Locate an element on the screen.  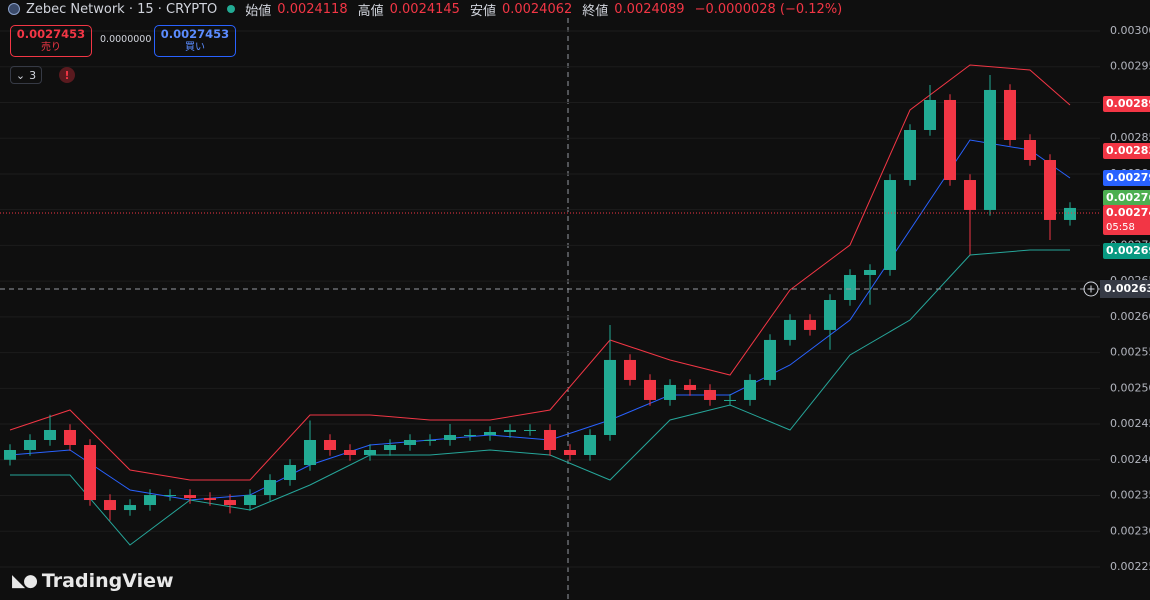
crosshair-label: 0.0026390 is located at coordinates (1127, 288).